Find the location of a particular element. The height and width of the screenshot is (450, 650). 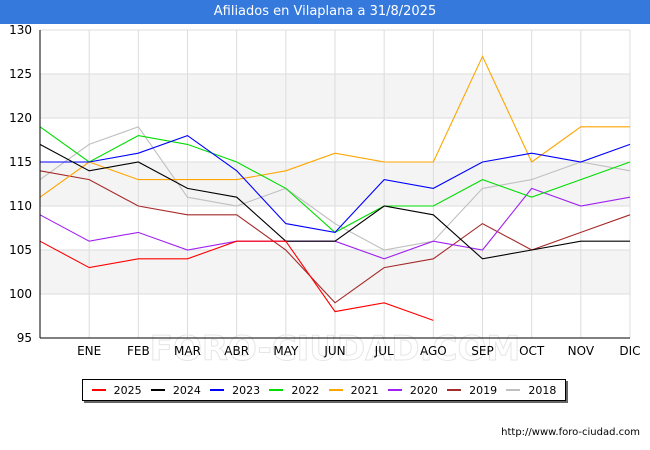

x-tick-label-may: MAY is located at coordinates (286, 351).